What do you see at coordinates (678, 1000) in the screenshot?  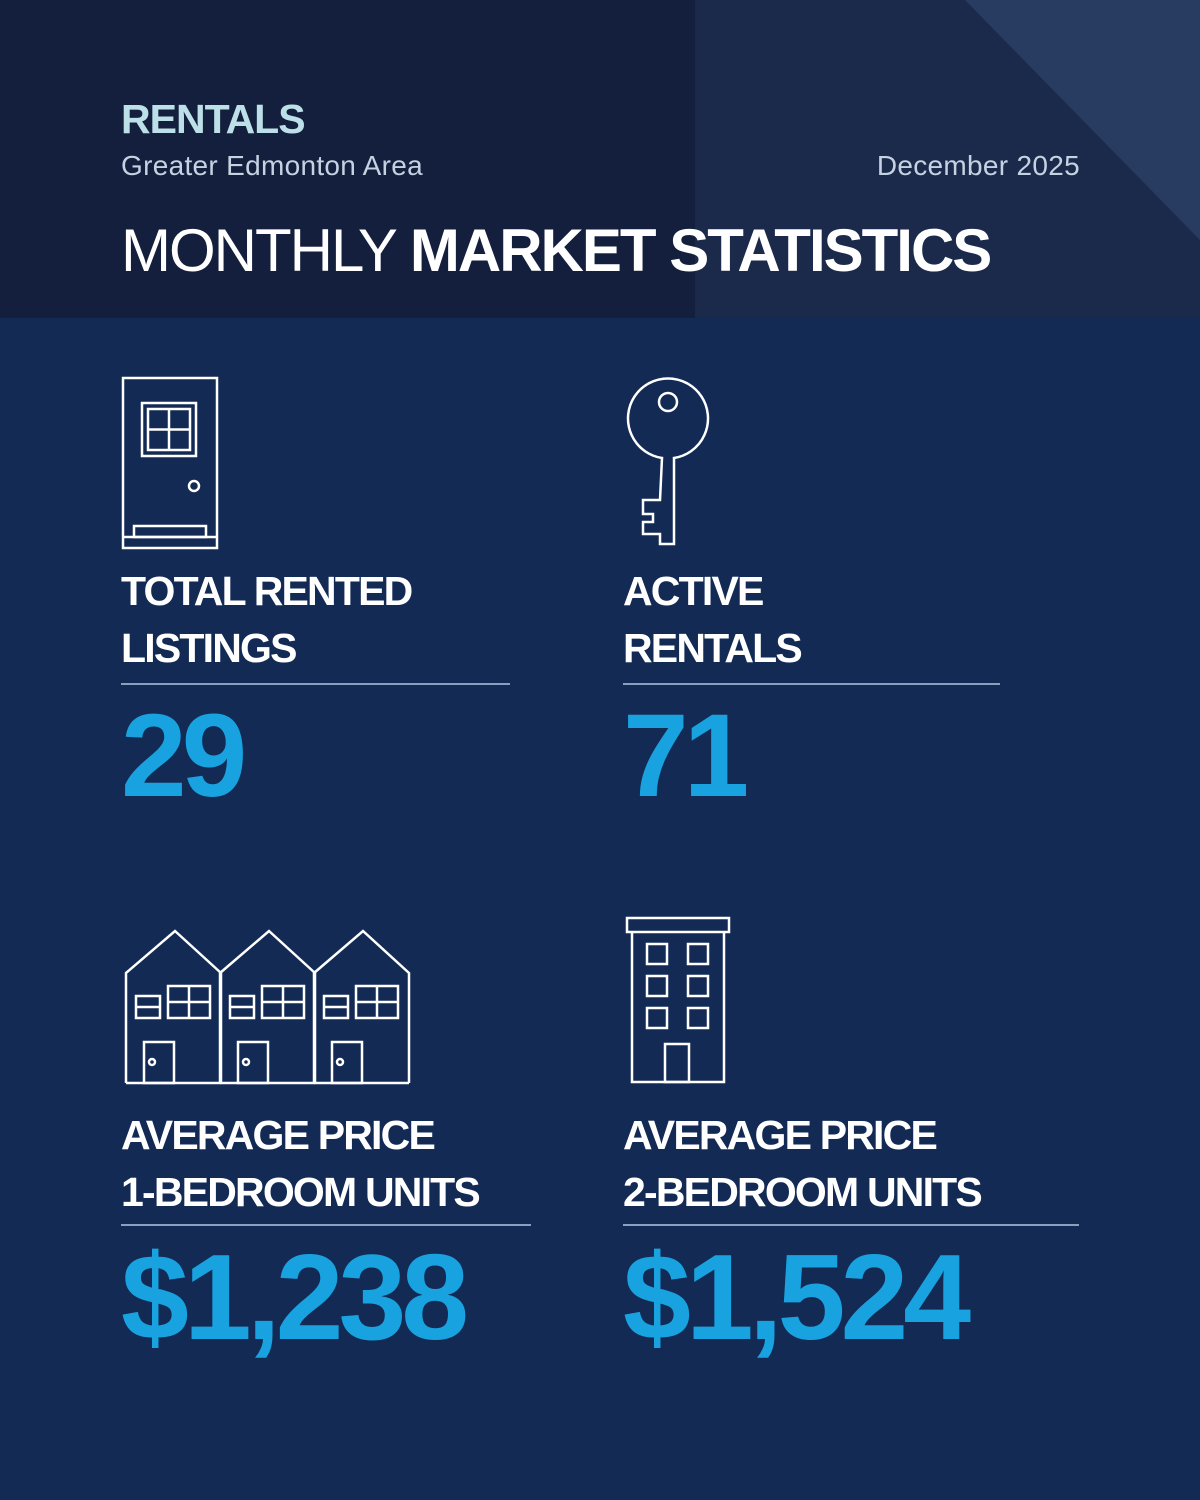 I see `apartment-building-icon` at bounding box center [678, 1000].